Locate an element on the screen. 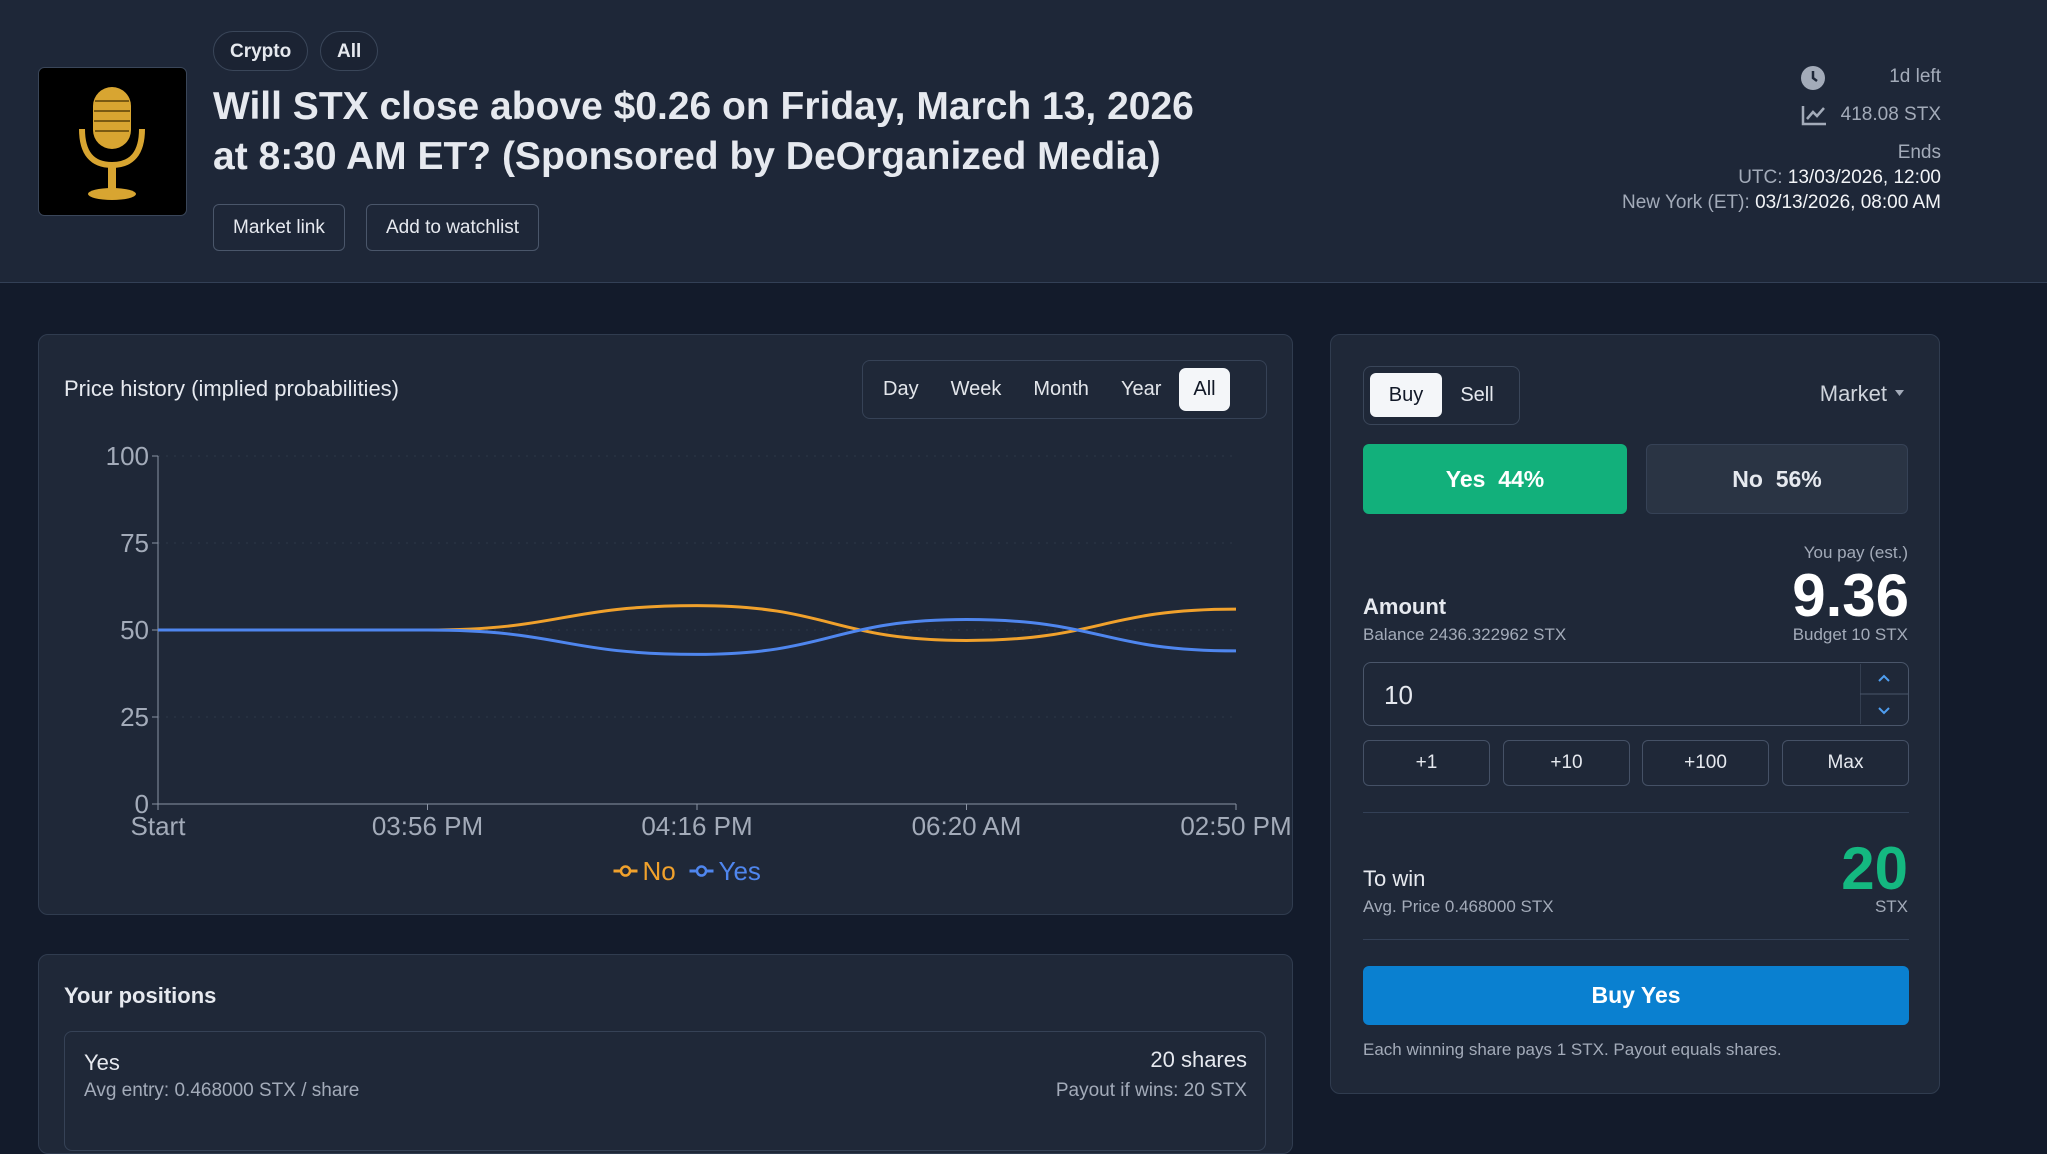 The height and width of the screenshot is (1154, 2047). range-button: Day is located at coordinates (901, 389).